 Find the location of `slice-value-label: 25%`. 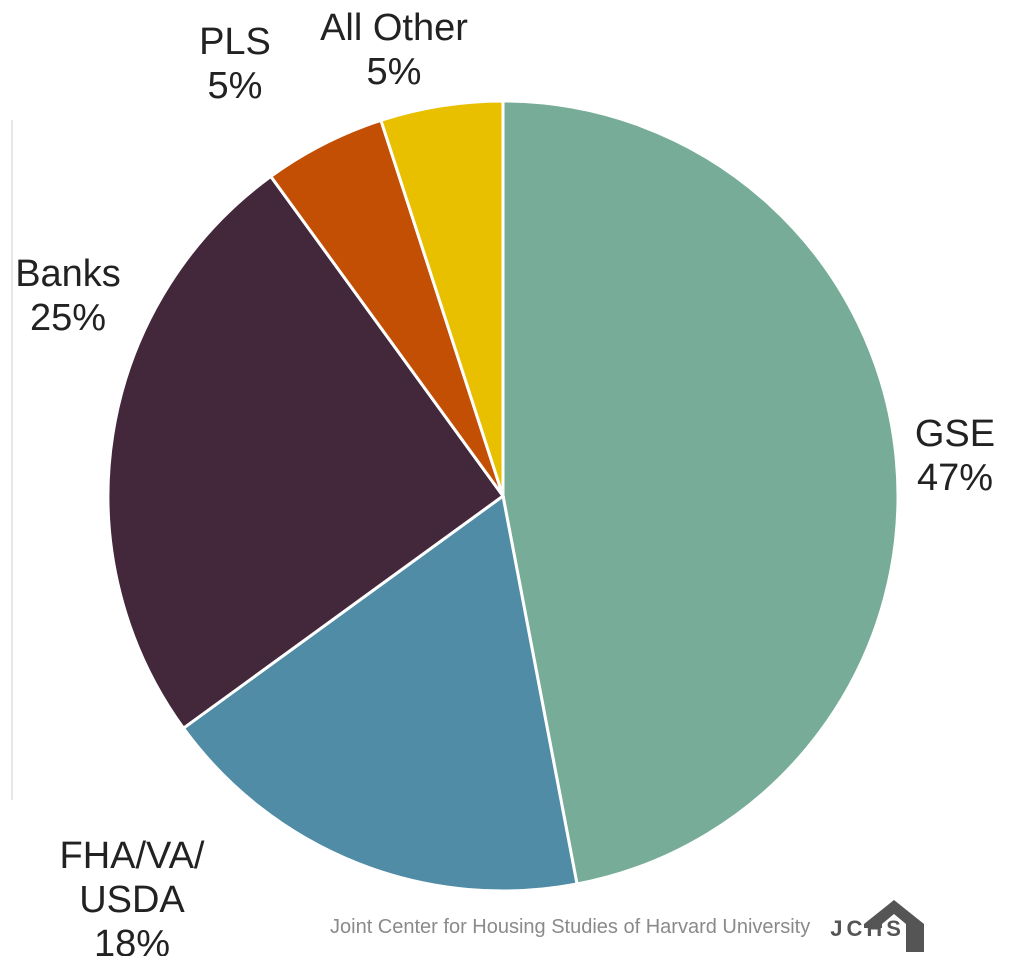

slice-value-label: 25% is located at coordinates (68, 318).